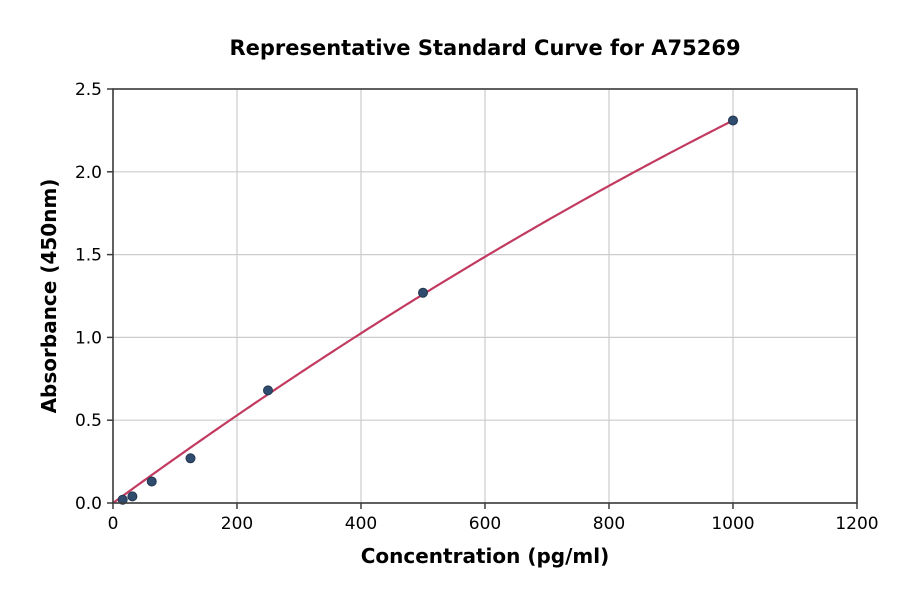 The width and height of the screenshot is (900, 594). I want to click on y-tick-label: 0.0, so click(88, 504).